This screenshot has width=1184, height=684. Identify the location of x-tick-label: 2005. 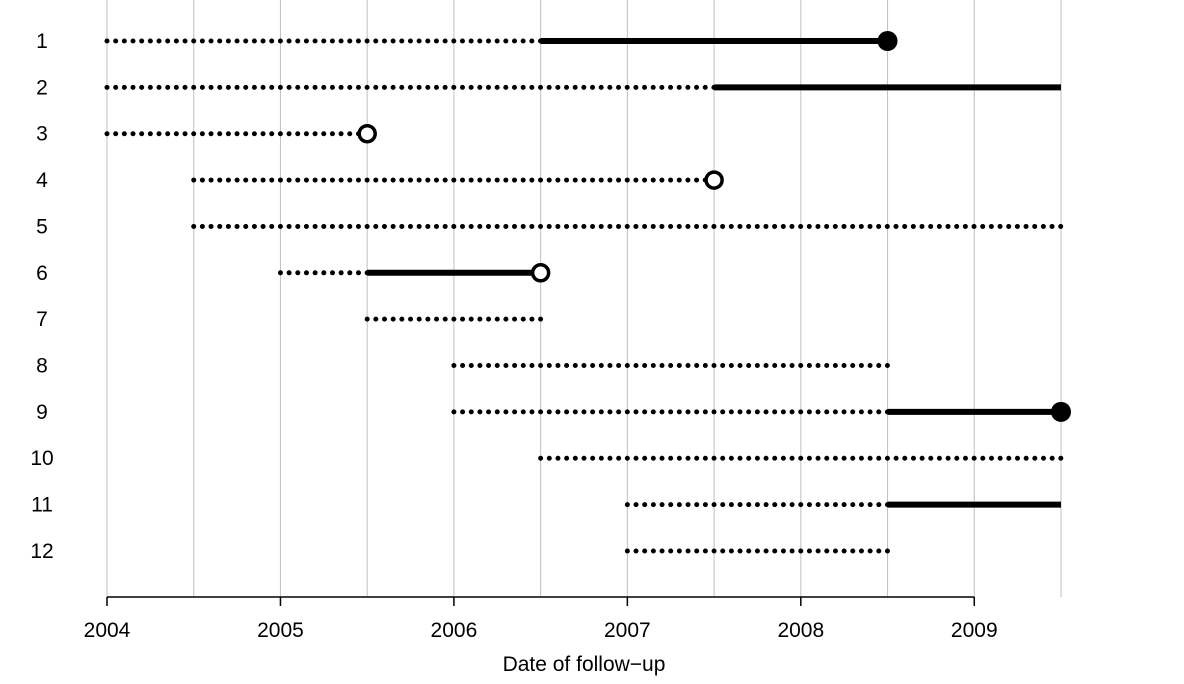
(280, 630).